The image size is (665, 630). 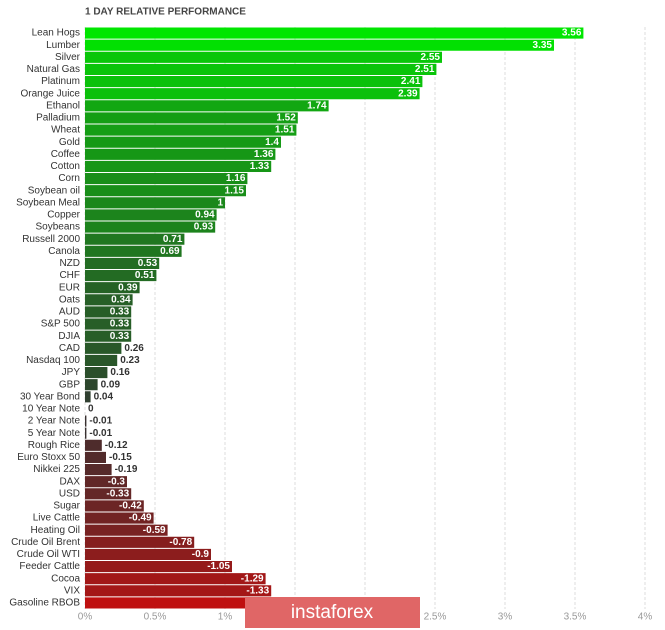 What do you see at coordinates (154, 530) in the screenshot?
I see `value-label: -0.59` at bounding box center [154, 530].